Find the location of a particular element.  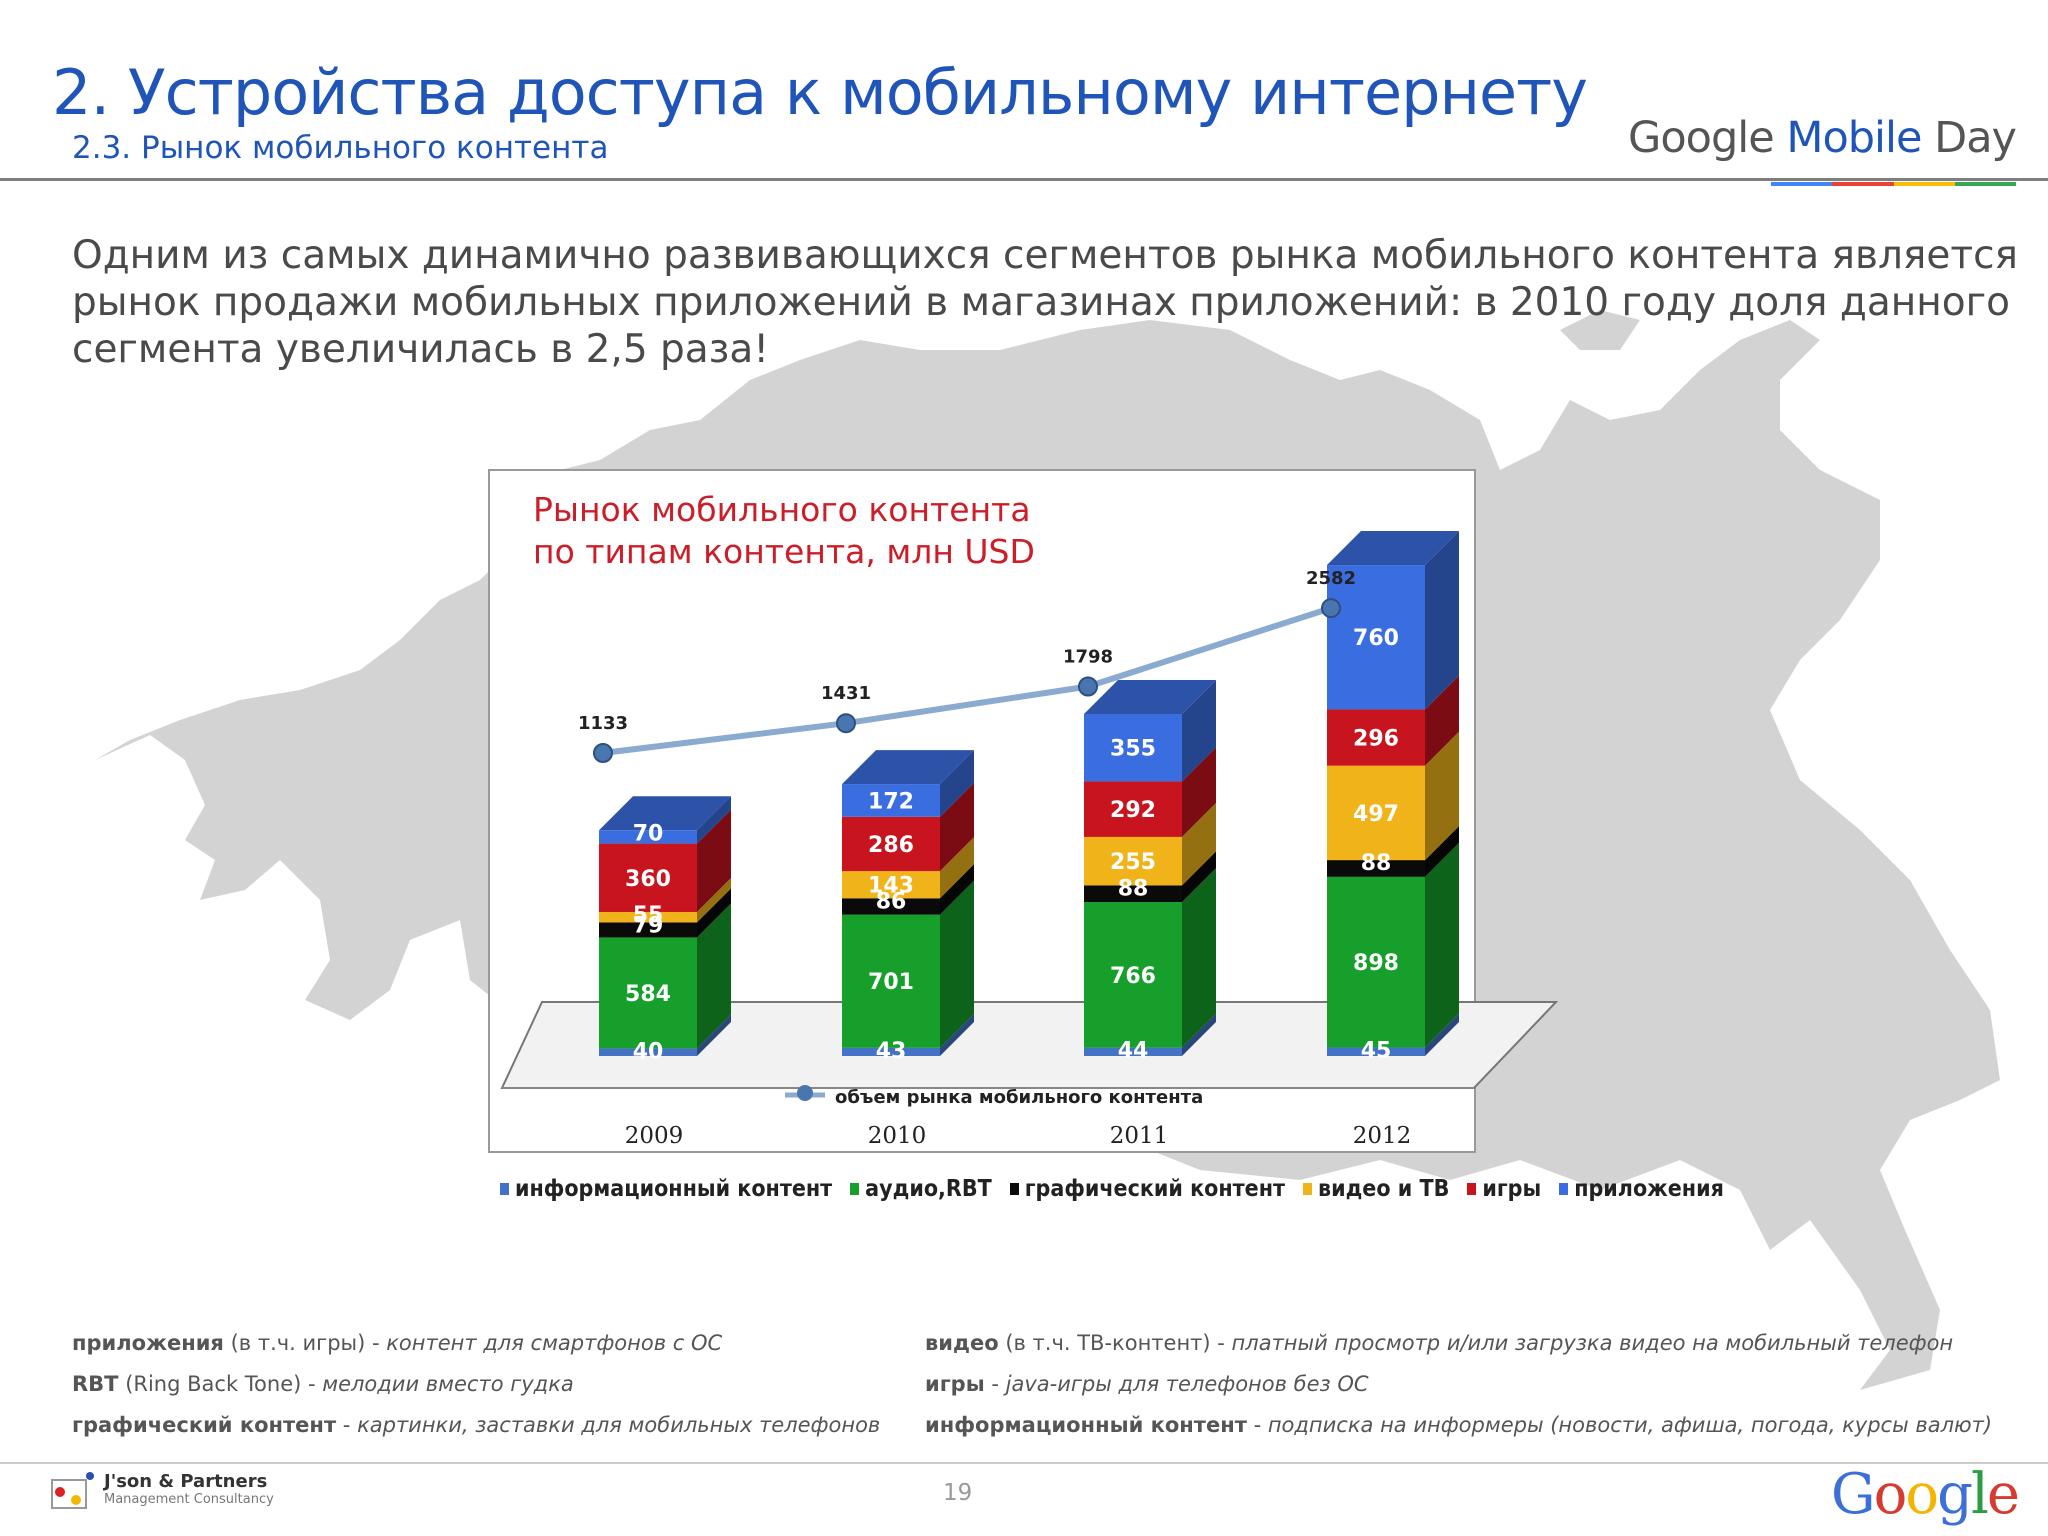

total-label: 1133 is located at coordinates (603, 723).